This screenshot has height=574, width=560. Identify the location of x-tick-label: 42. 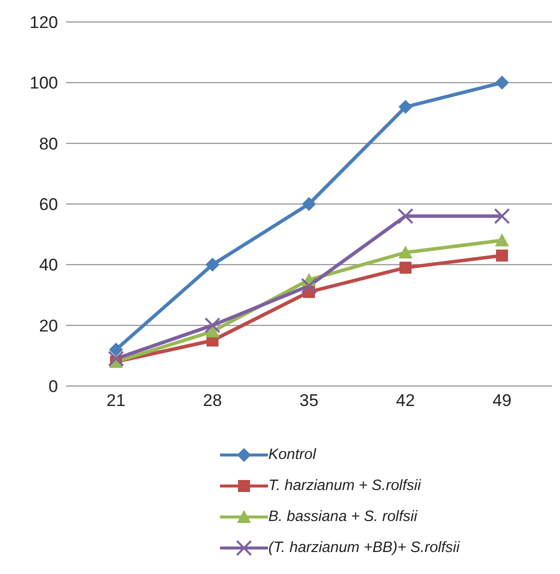
(405, 400).